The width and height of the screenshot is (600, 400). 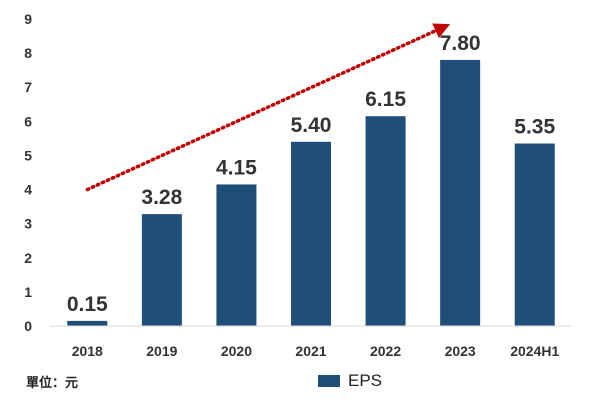 I want to click on x-tick-label: 2019, so click(x=161, y=351).